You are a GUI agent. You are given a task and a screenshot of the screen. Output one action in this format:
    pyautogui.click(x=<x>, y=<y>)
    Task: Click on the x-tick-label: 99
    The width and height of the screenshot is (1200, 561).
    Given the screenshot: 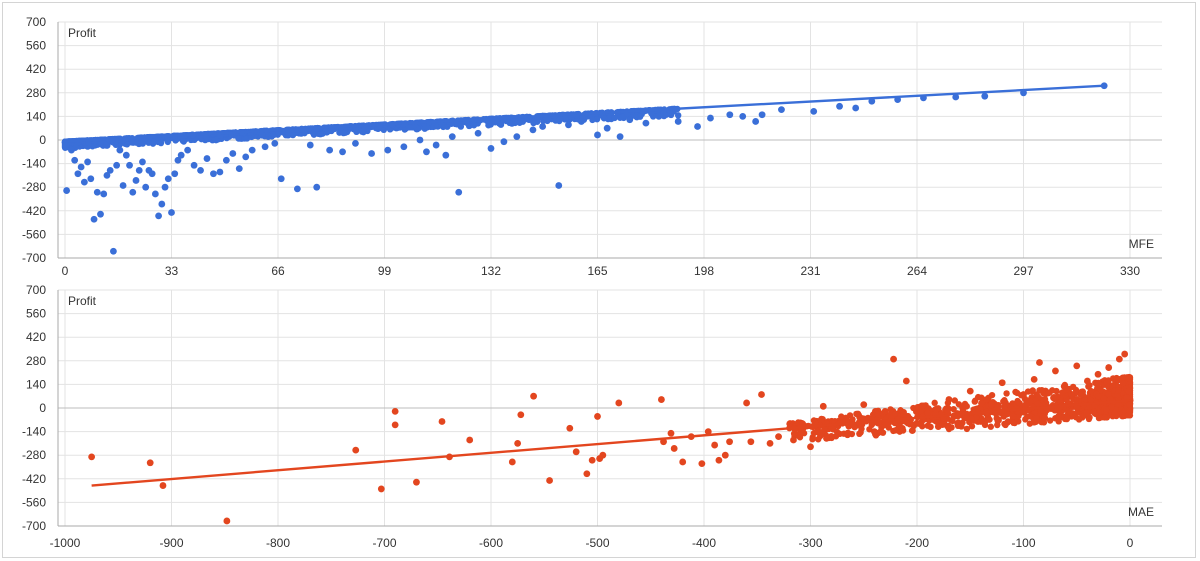 What is the action you would take?
    pyautogui.click(x=385, y=271)
    